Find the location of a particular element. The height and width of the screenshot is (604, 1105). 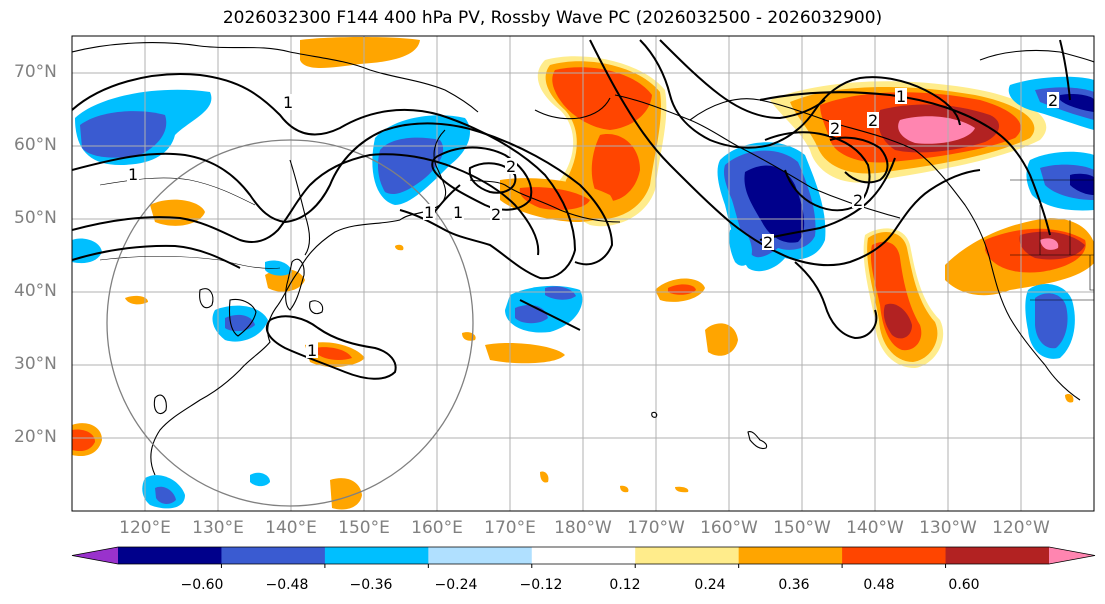

colorbar-tick-label: −0.12 is located at coordinates (541, 585).